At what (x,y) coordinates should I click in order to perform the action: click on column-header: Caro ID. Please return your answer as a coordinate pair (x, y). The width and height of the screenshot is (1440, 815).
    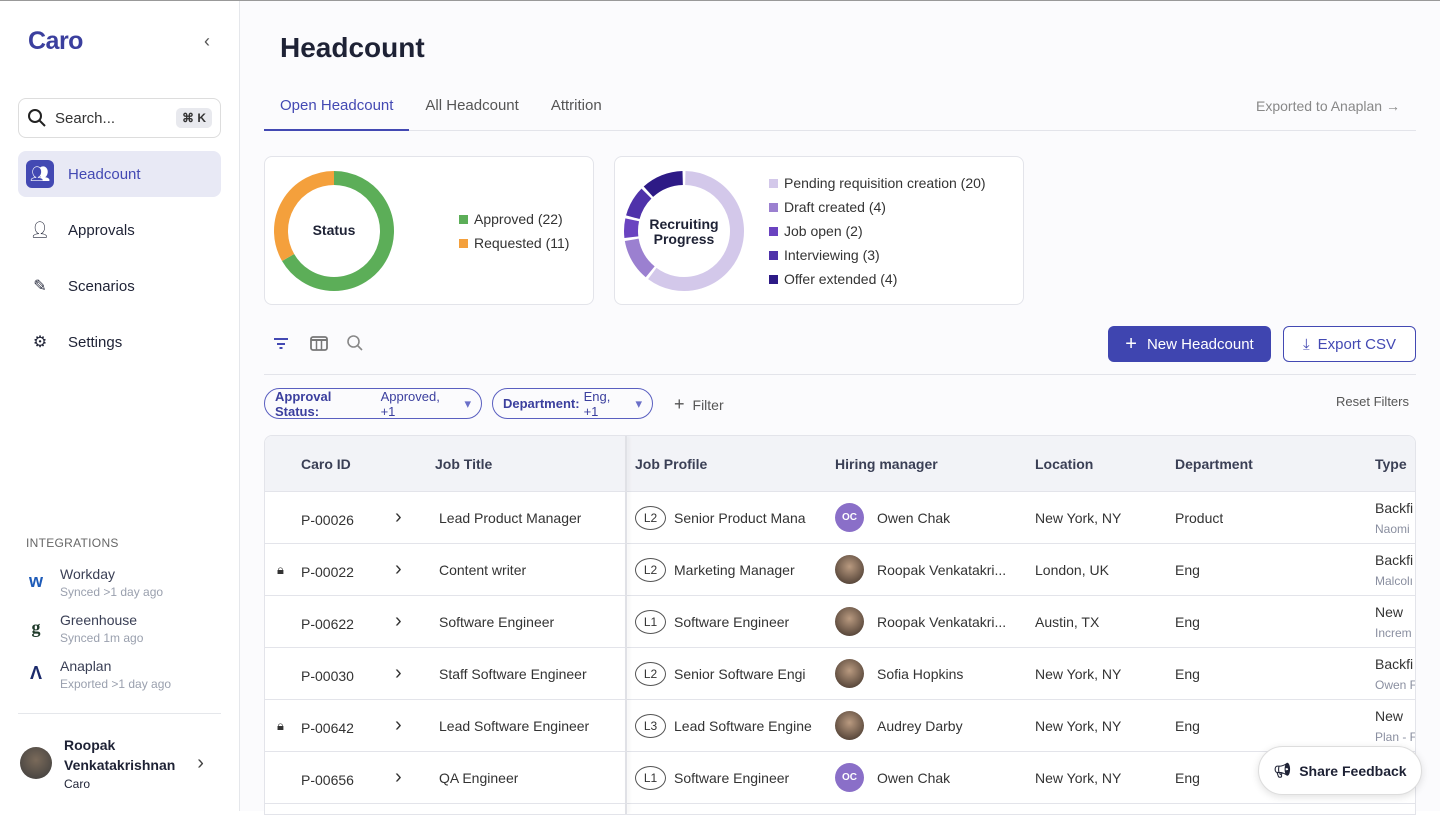
    Looking at the image, I should click on (326, 463).